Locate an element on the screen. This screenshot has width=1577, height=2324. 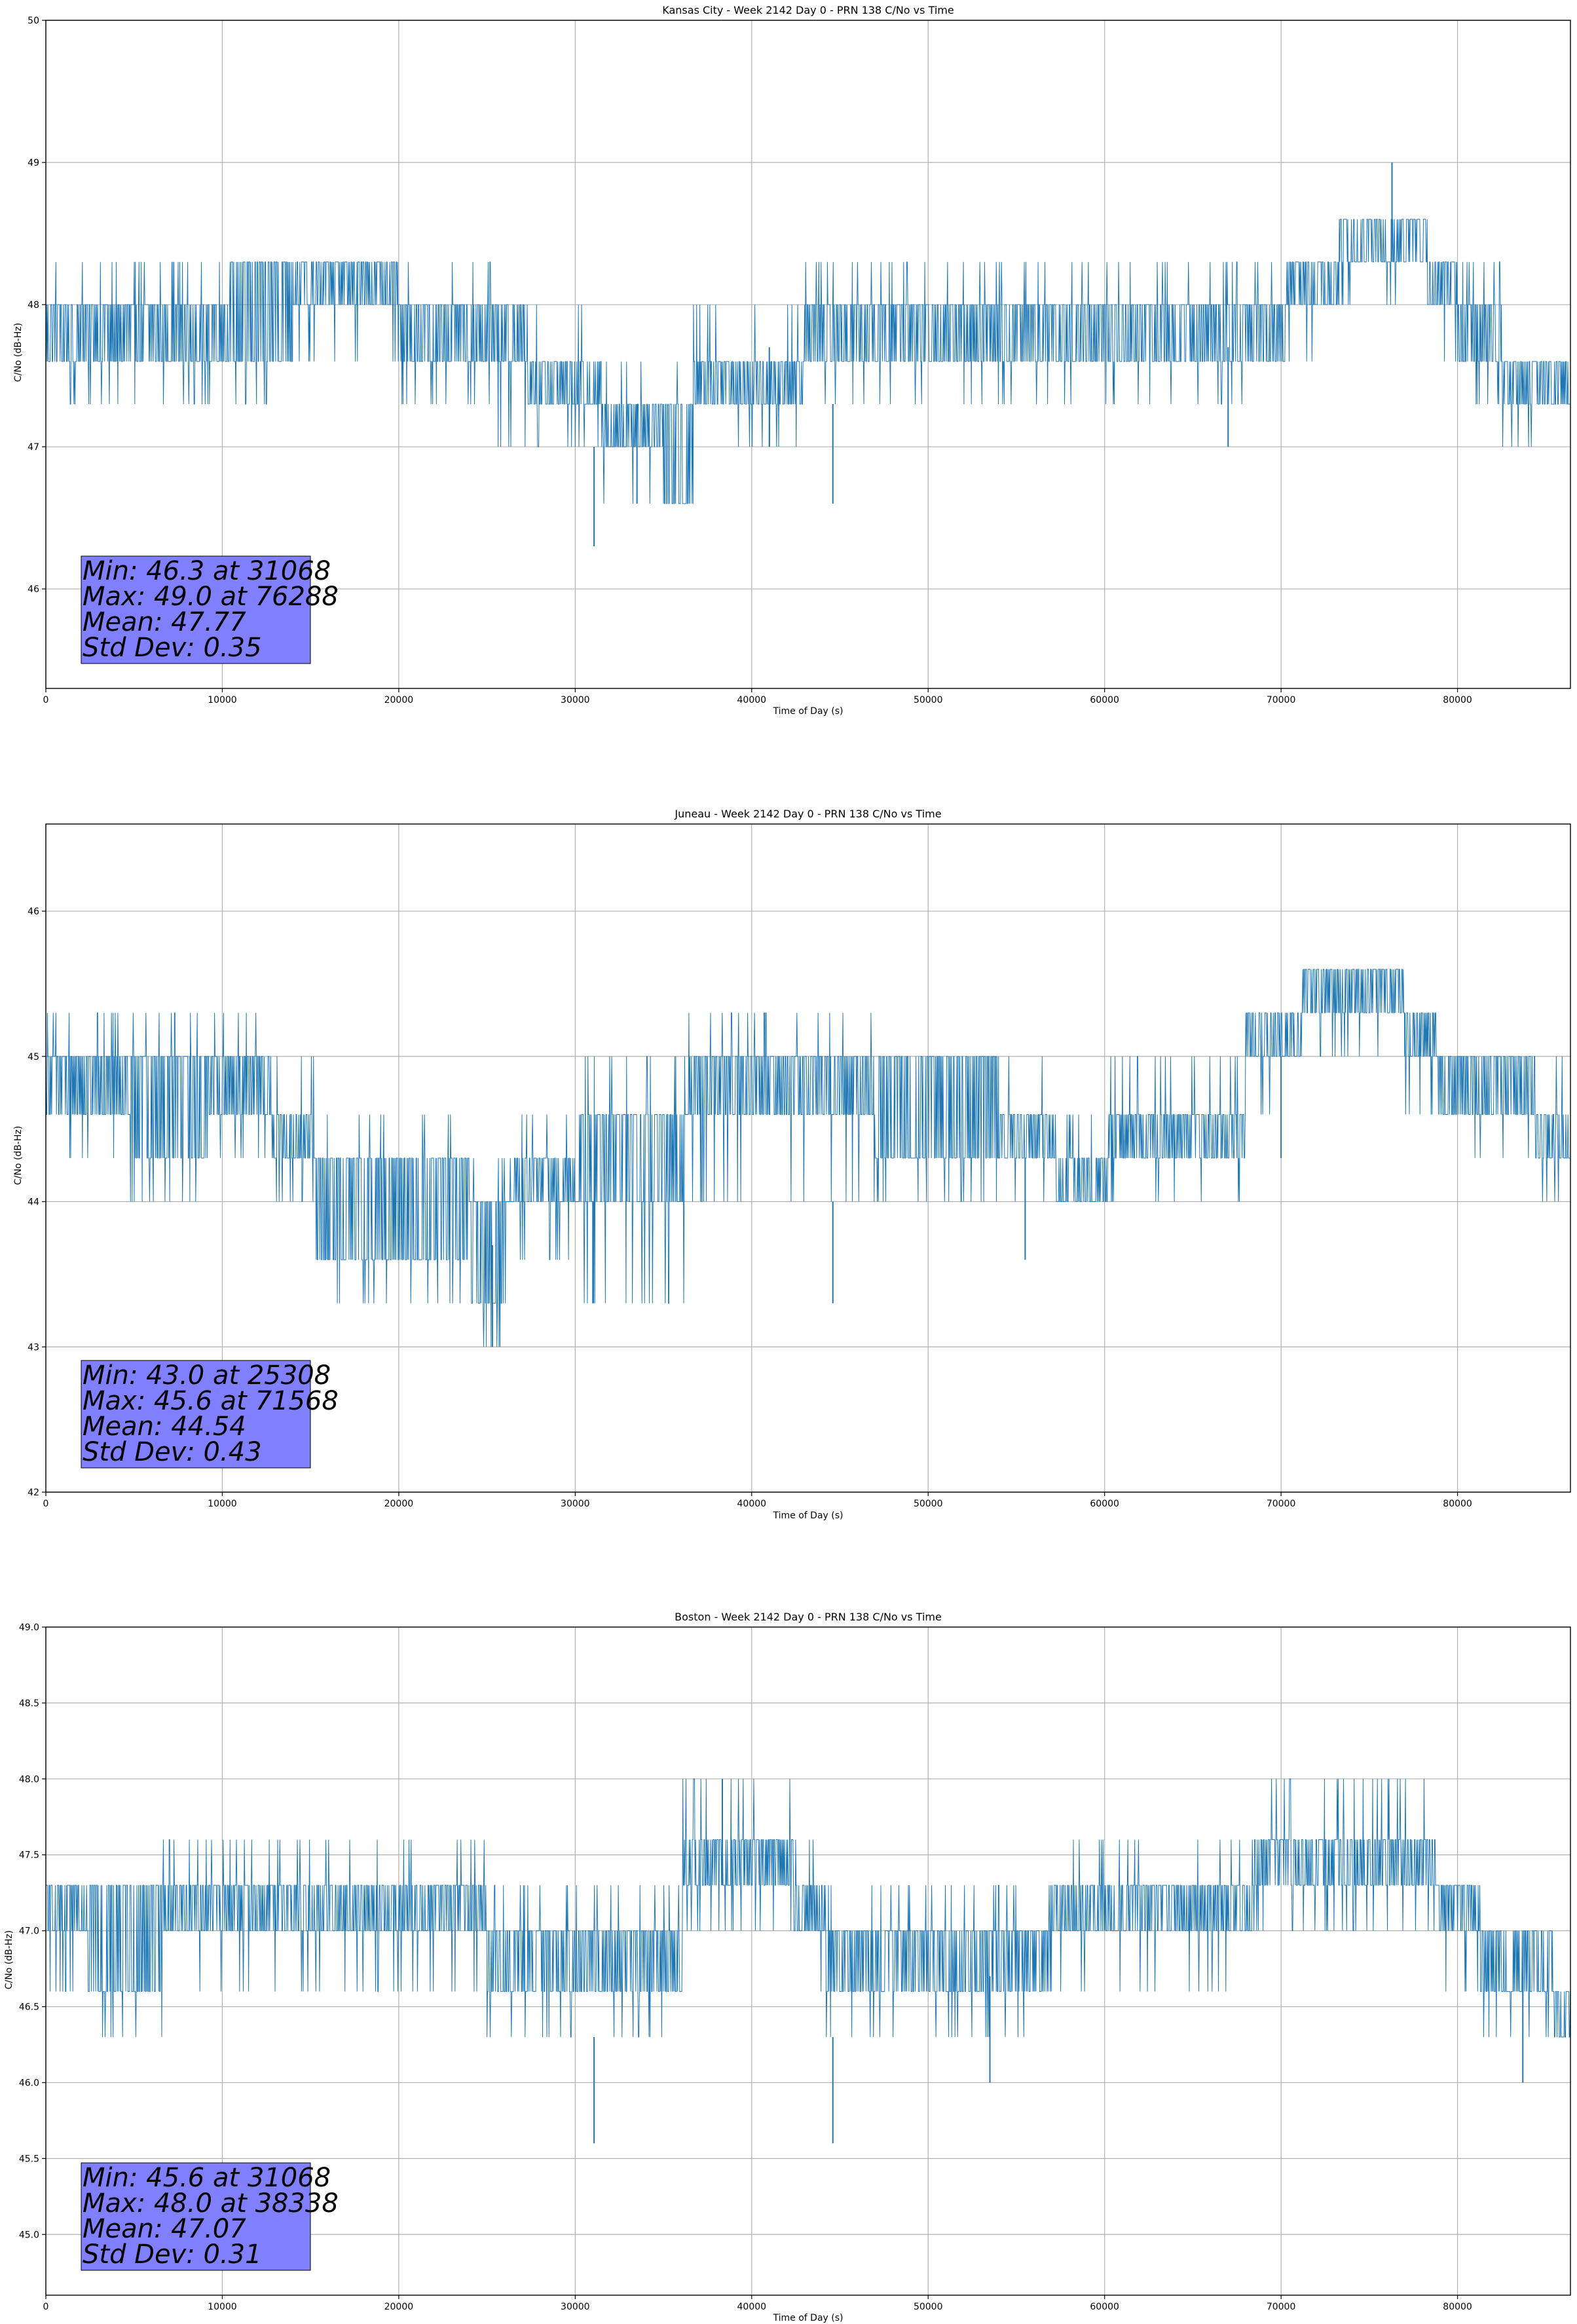
stat-min: Min: 43.0 at 25308 is located at coordinates (207, 1376).